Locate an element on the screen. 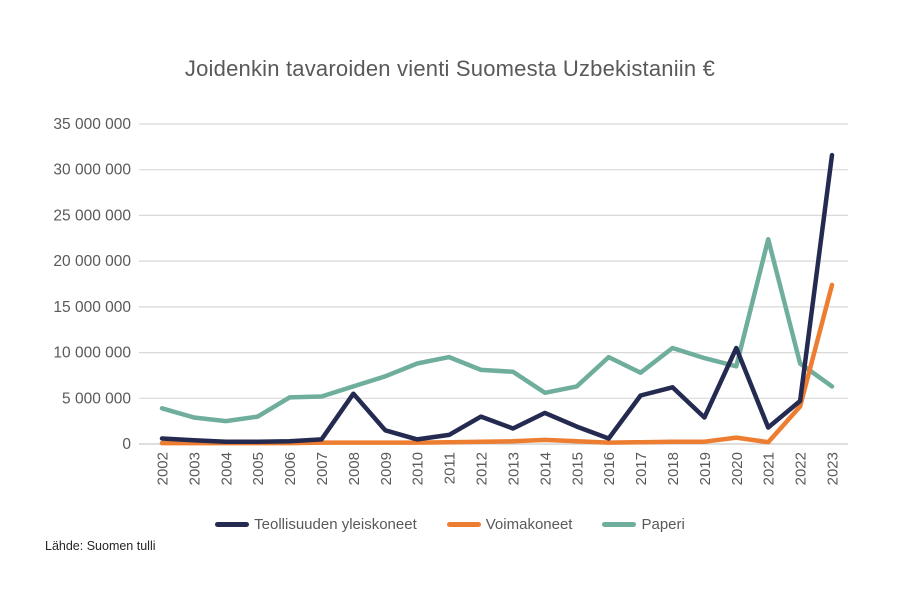 This screenshot has height=600, width=900. x-tick-label: 2020 is located at coordinates (737, 468).